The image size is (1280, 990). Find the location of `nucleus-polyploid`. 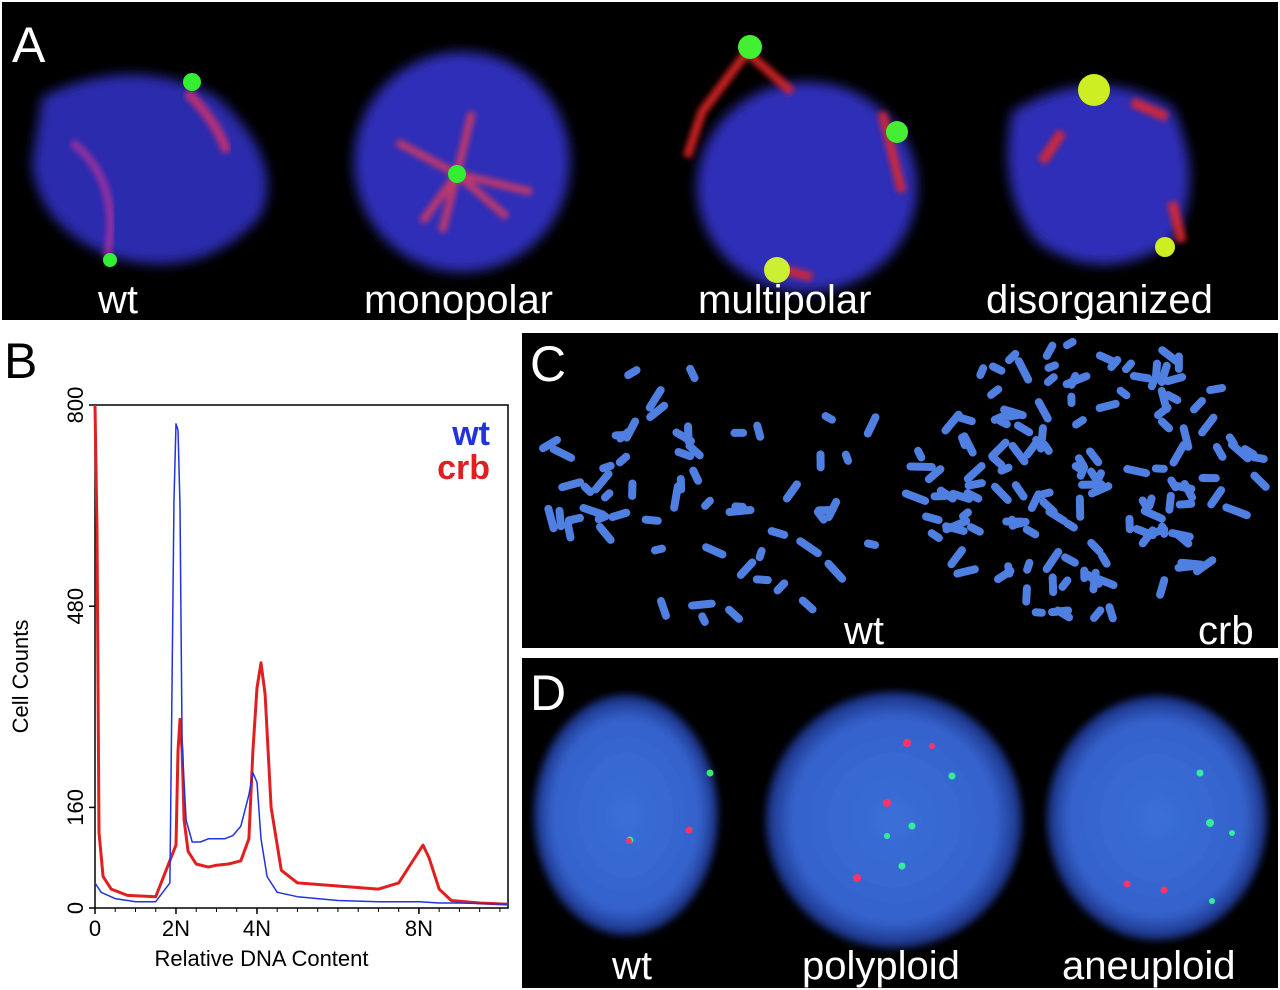

nucleus-polyploid is located at coordinates (894, 820).